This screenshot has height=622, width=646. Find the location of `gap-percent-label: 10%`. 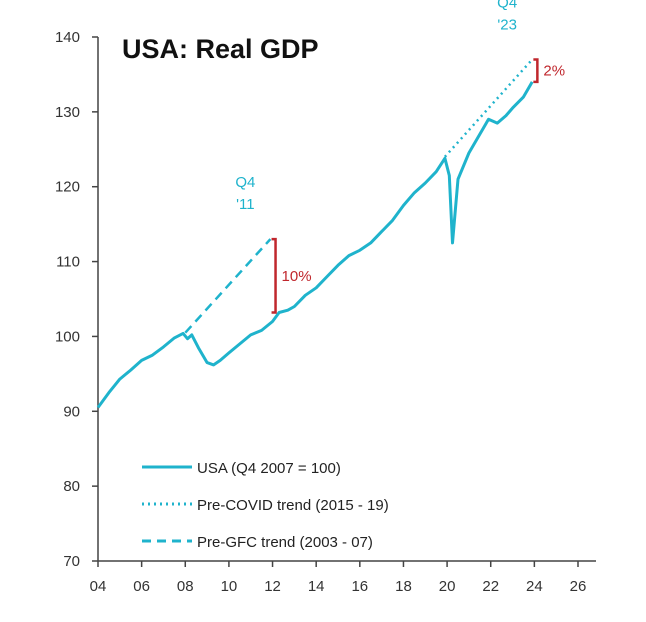

gap-percent-label: 10% is located at coordinates (297, 276).